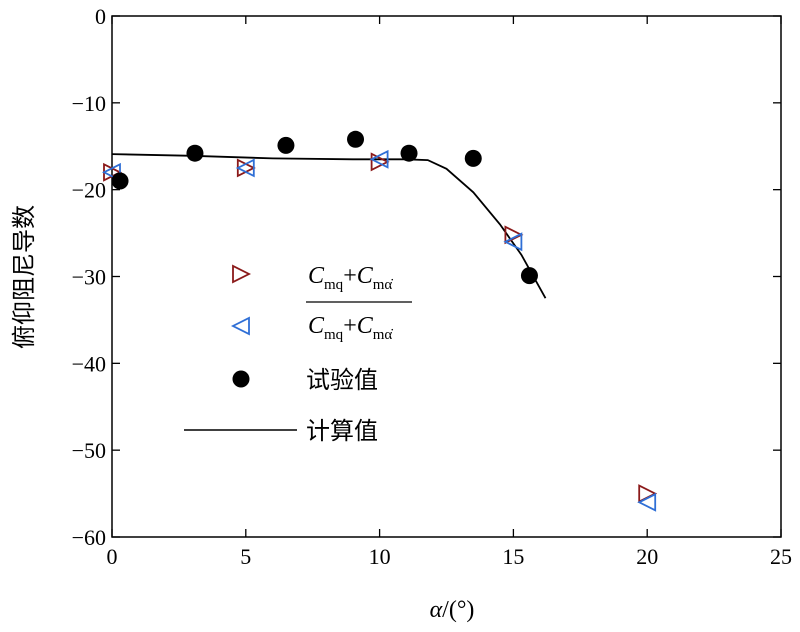  What do you see at coordinates (513, 556) in the screenshot?
I see `x-tick-label: 15` at bounding box center [513, 556].